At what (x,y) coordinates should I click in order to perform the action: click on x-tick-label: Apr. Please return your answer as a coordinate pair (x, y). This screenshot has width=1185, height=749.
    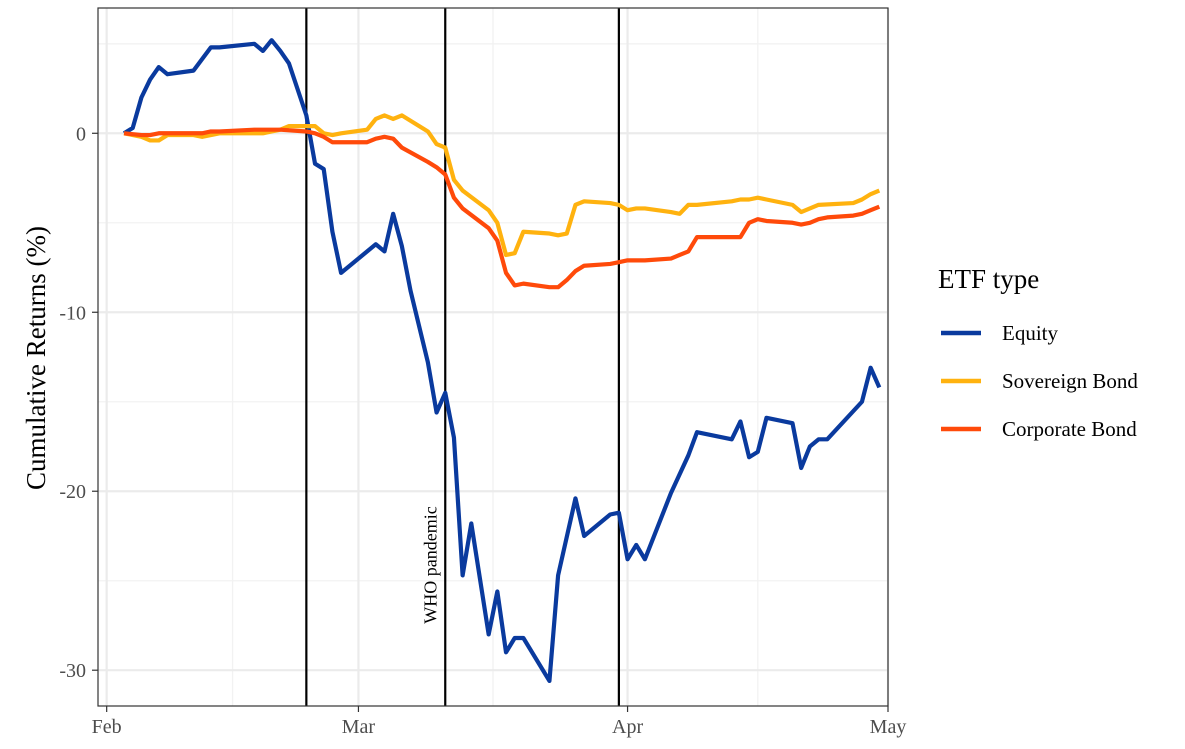
    Looking at the image, I should click on (627, 727).